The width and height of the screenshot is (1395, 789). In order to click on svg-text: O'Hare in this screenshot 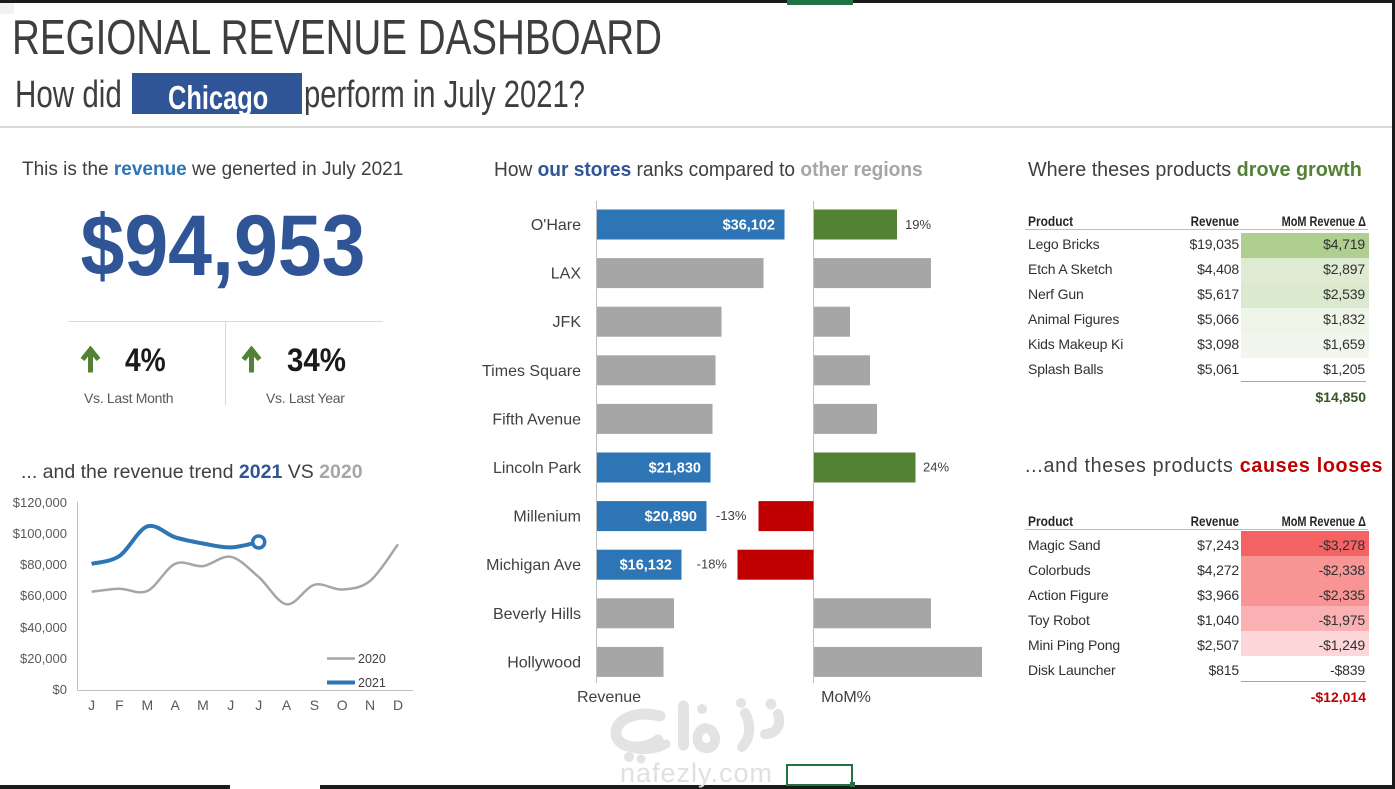, I will do `click(556, 225)`.